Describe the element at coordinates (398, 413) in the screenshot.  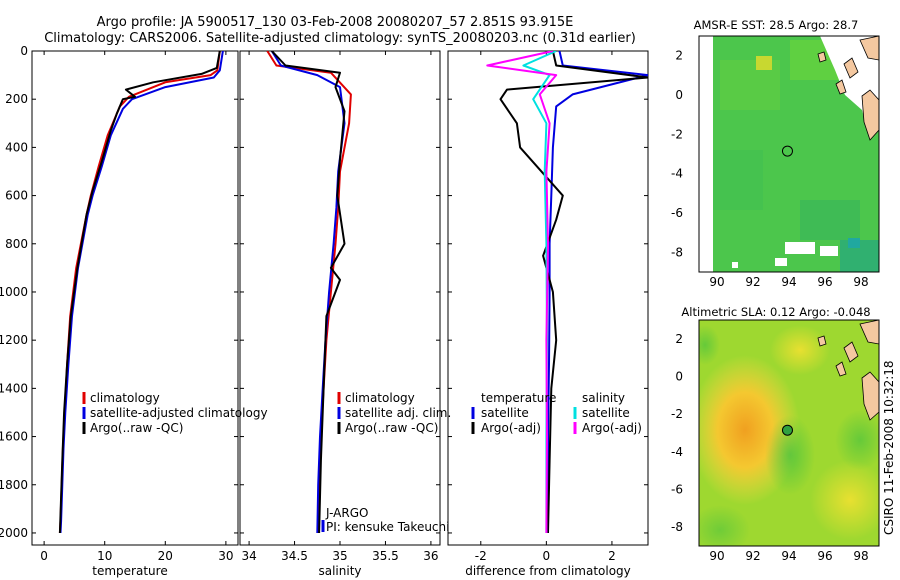
I see `legend-label: satellite adj. clim.` at that location.